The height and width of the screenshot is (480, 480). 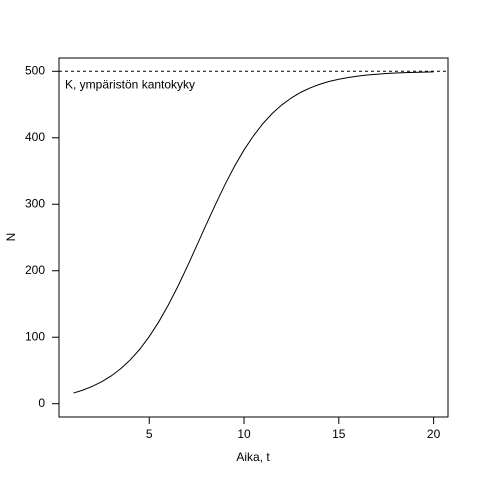 I want to click on annotation: K, ympäristön kantokyky, so click(x=130, y=84).